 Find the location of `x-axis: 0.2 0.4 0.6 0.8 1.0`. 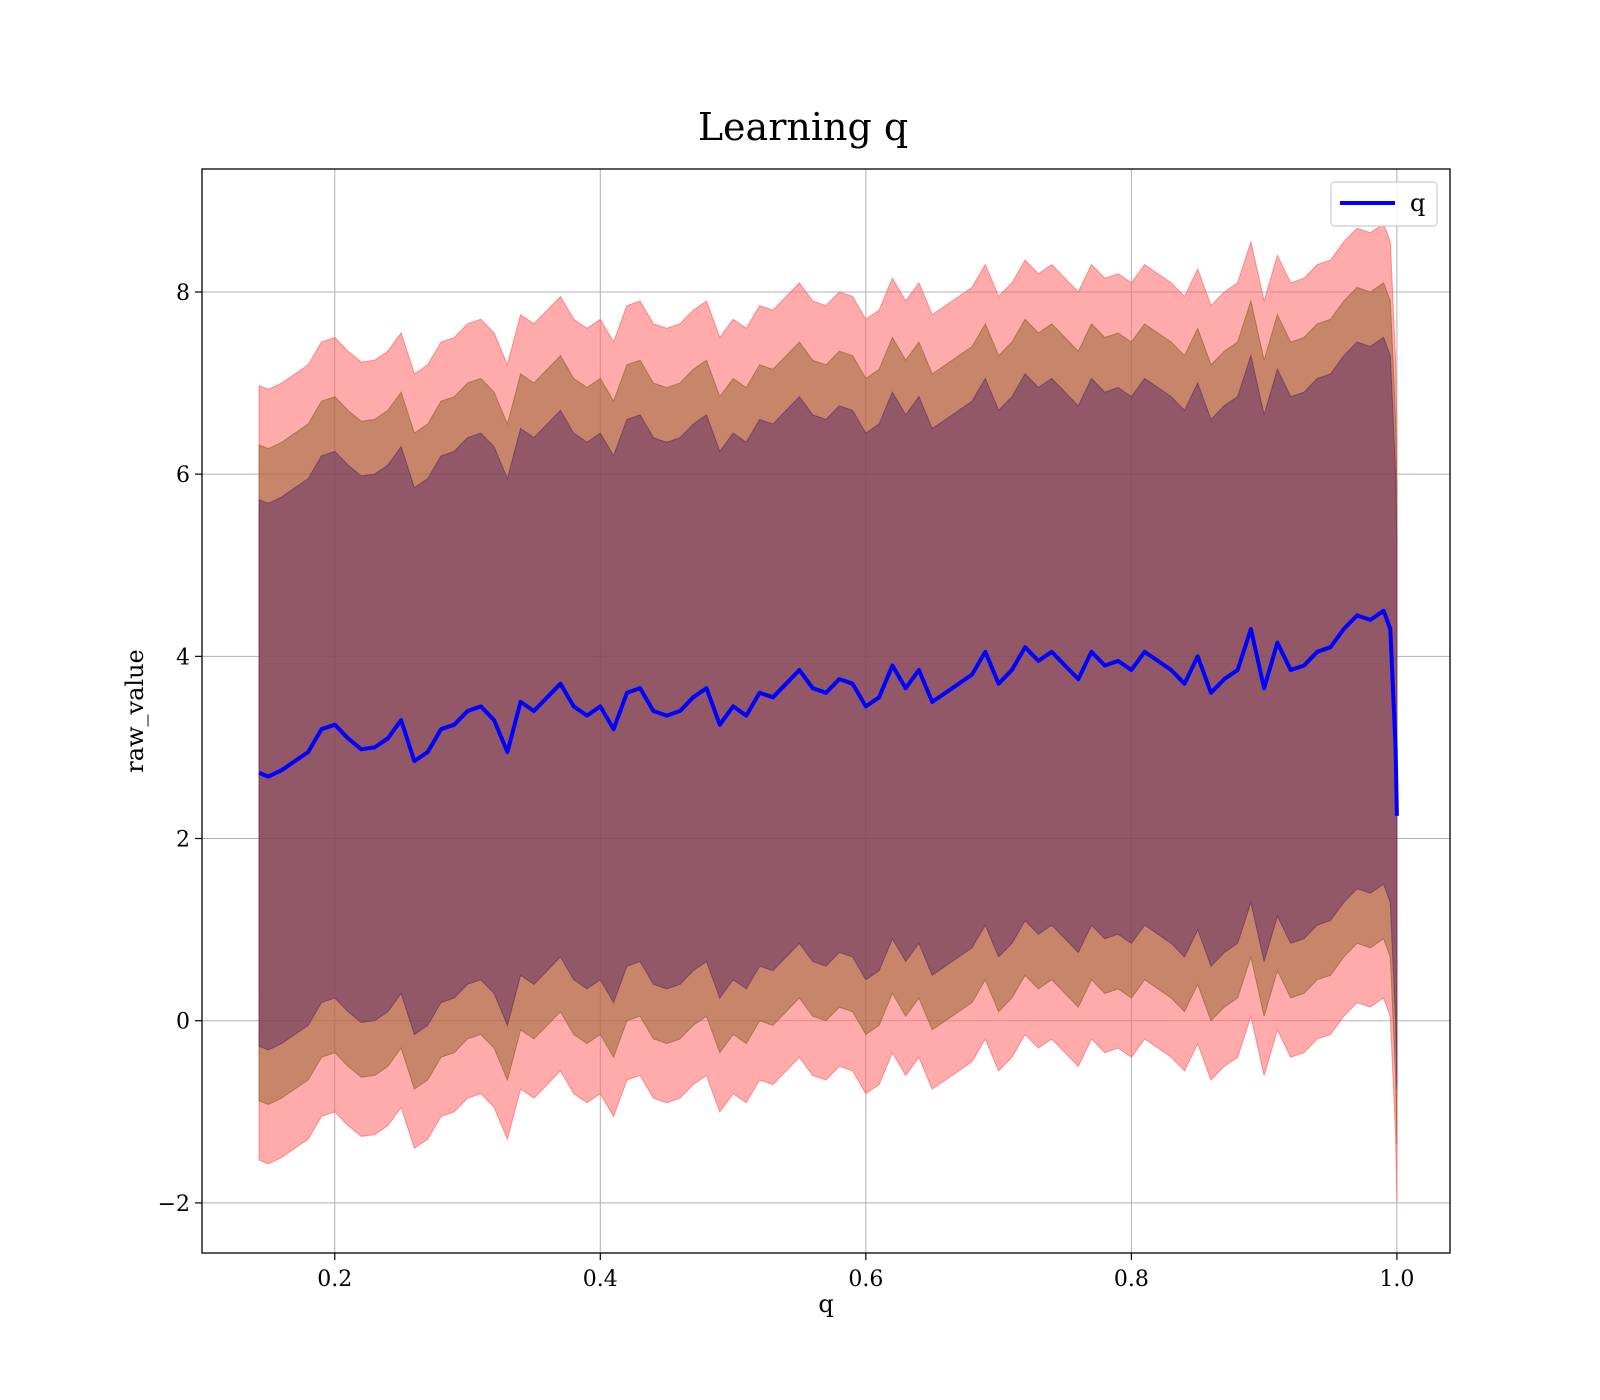

x-axis: 0.2 0.4 0.6 0.8 1.0 is located at coordinates (865, 1272).